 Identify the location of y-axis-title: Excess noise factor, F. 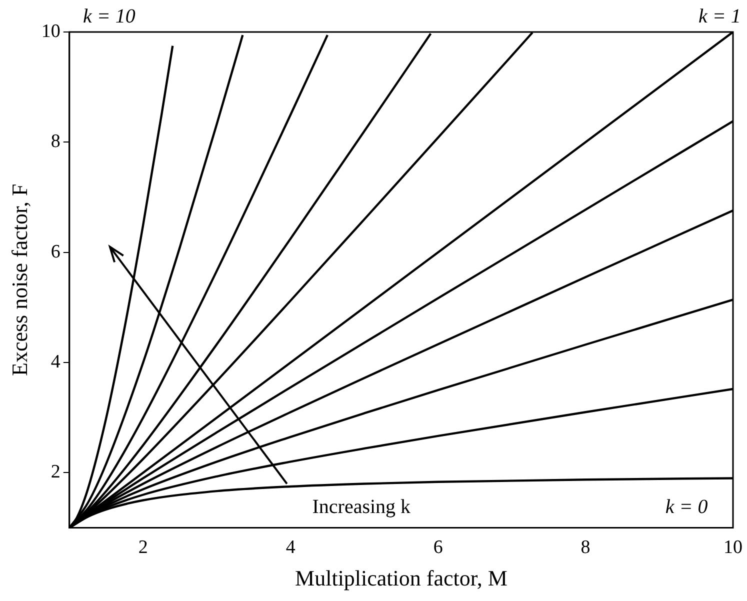
(19, 280).